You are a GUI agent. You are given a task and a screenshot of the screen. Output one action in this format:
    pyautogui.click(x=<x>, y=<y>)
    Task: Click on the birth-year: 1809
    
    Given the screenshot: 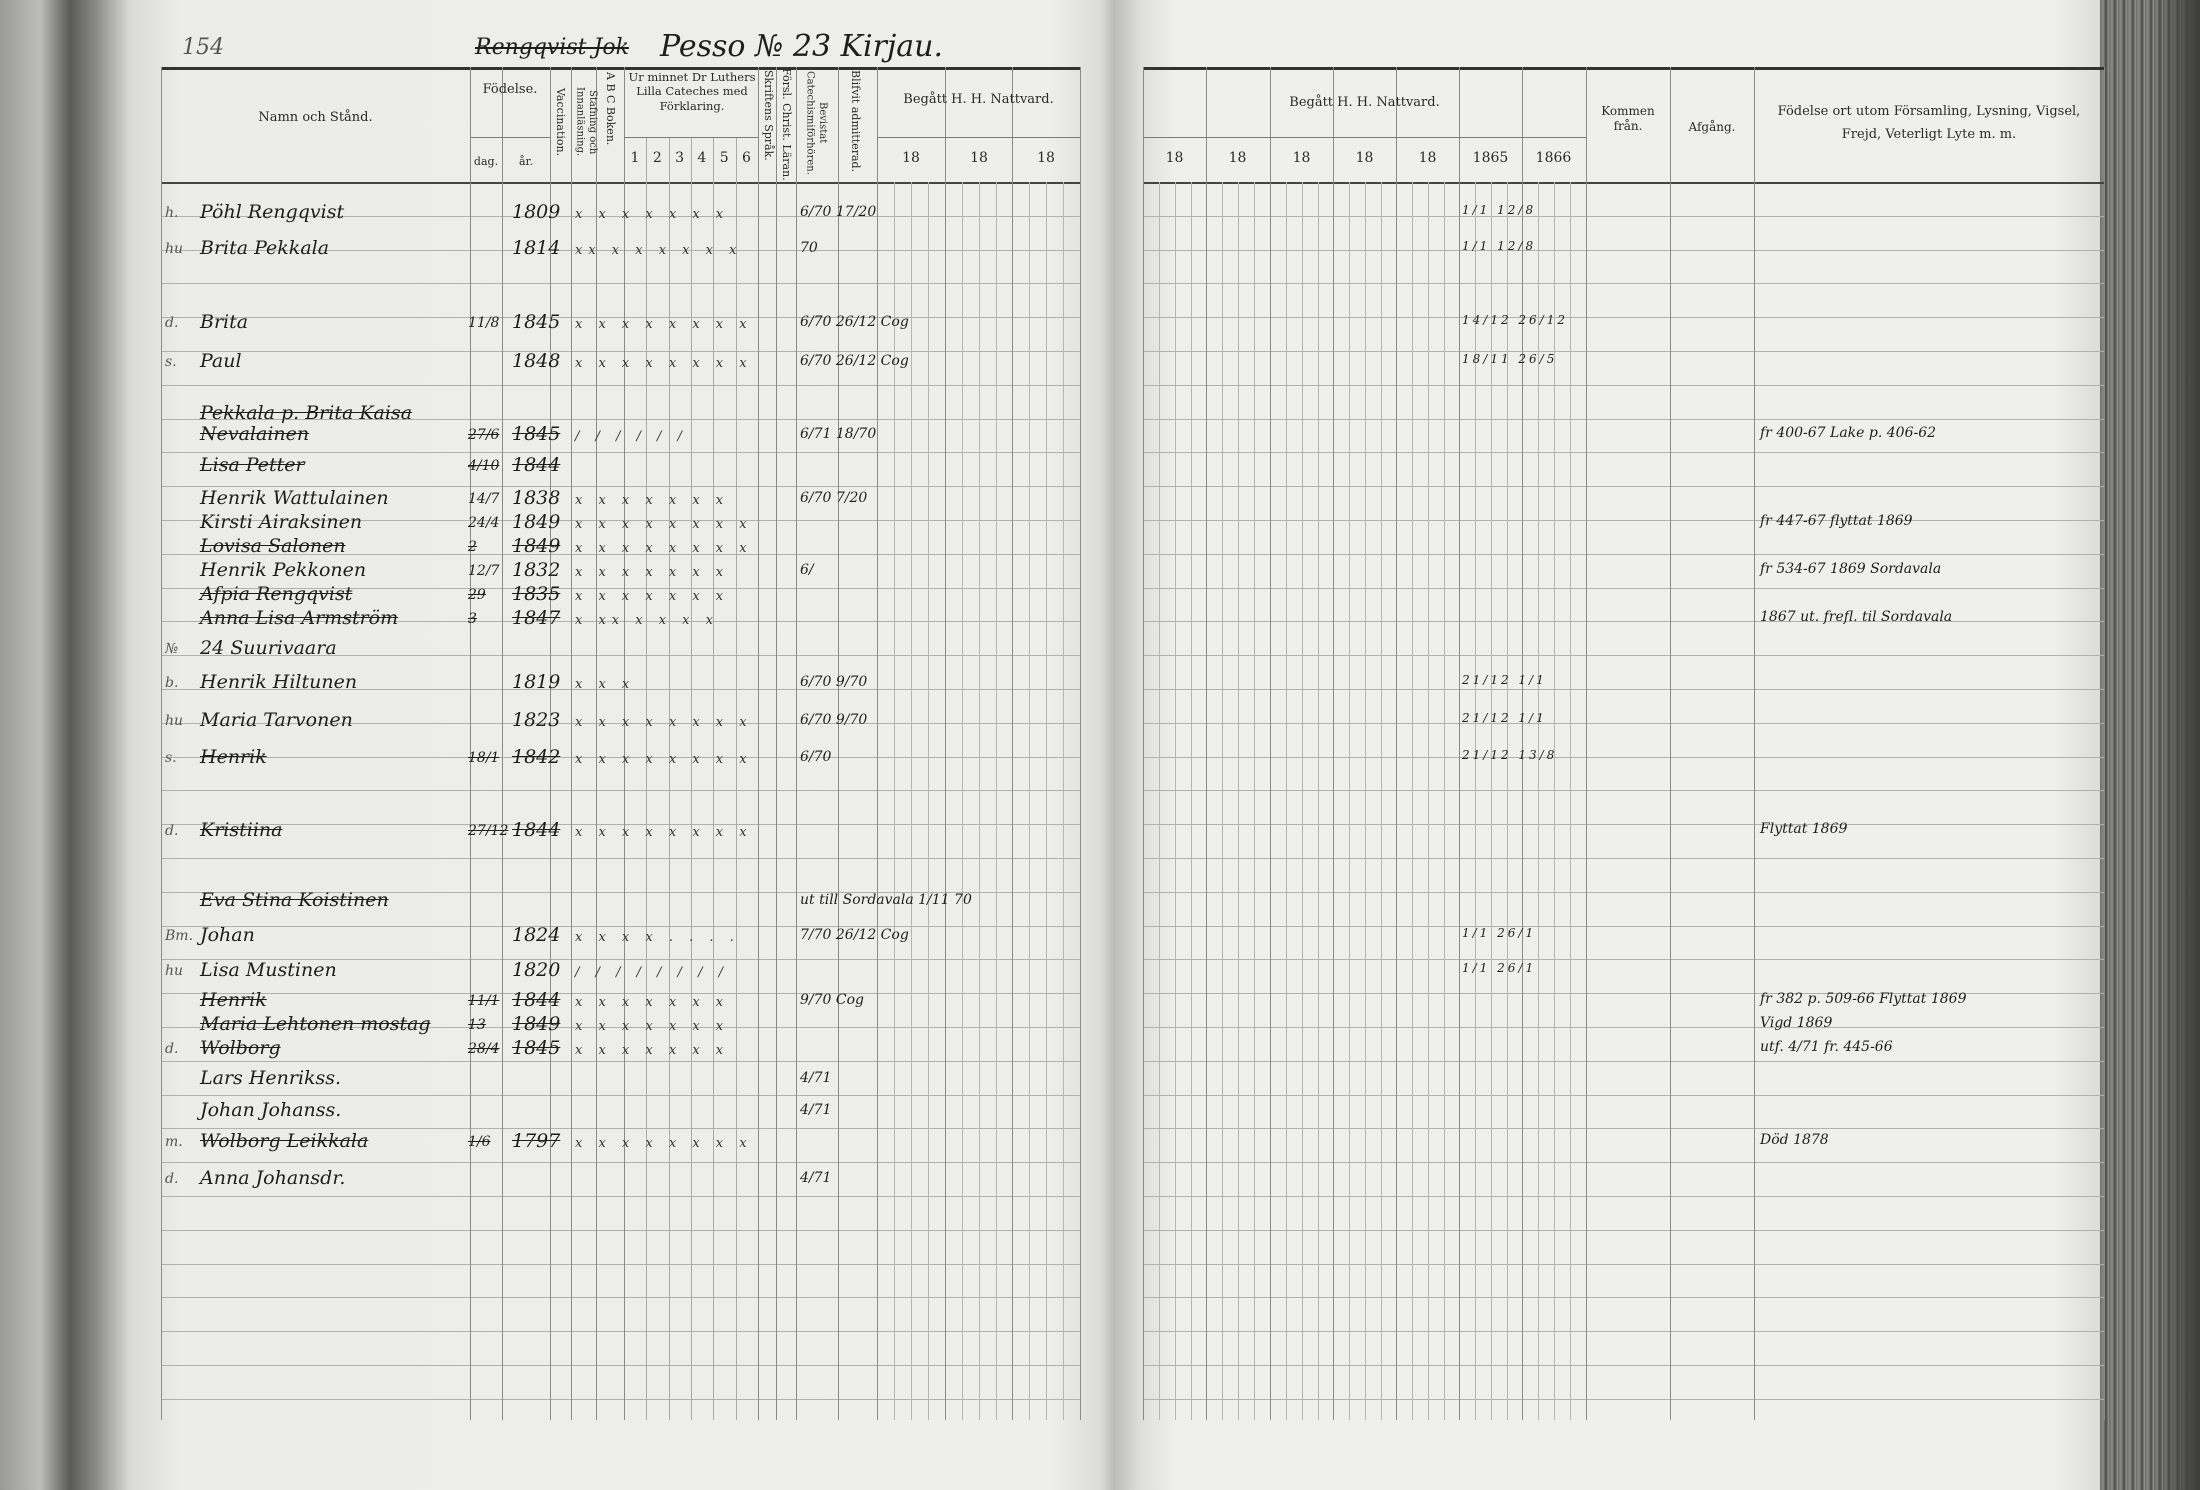 What is the action you would take?
    pyautogui.click(x=536, y=212)
    